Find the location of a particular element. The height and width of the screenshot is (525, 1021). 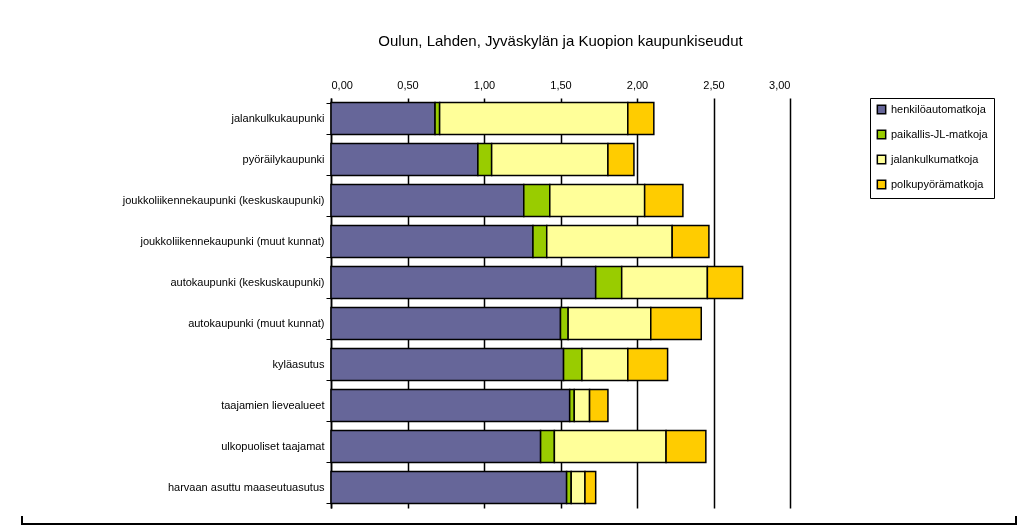

x-tick-label: 0,00 is located at coordinates (342, 84).